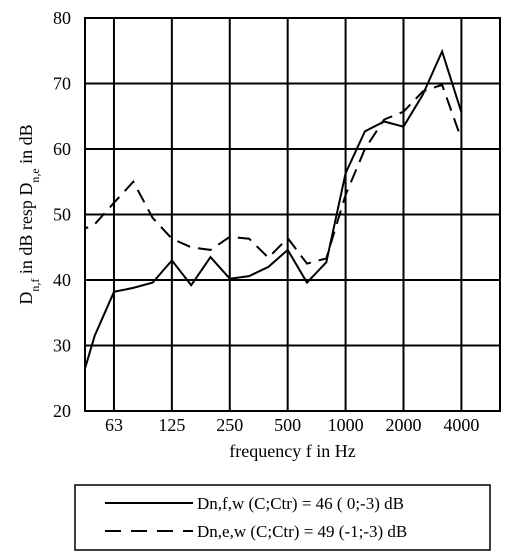 The image size is (515, 553). I want to click on legend-box, so click(282, 517).